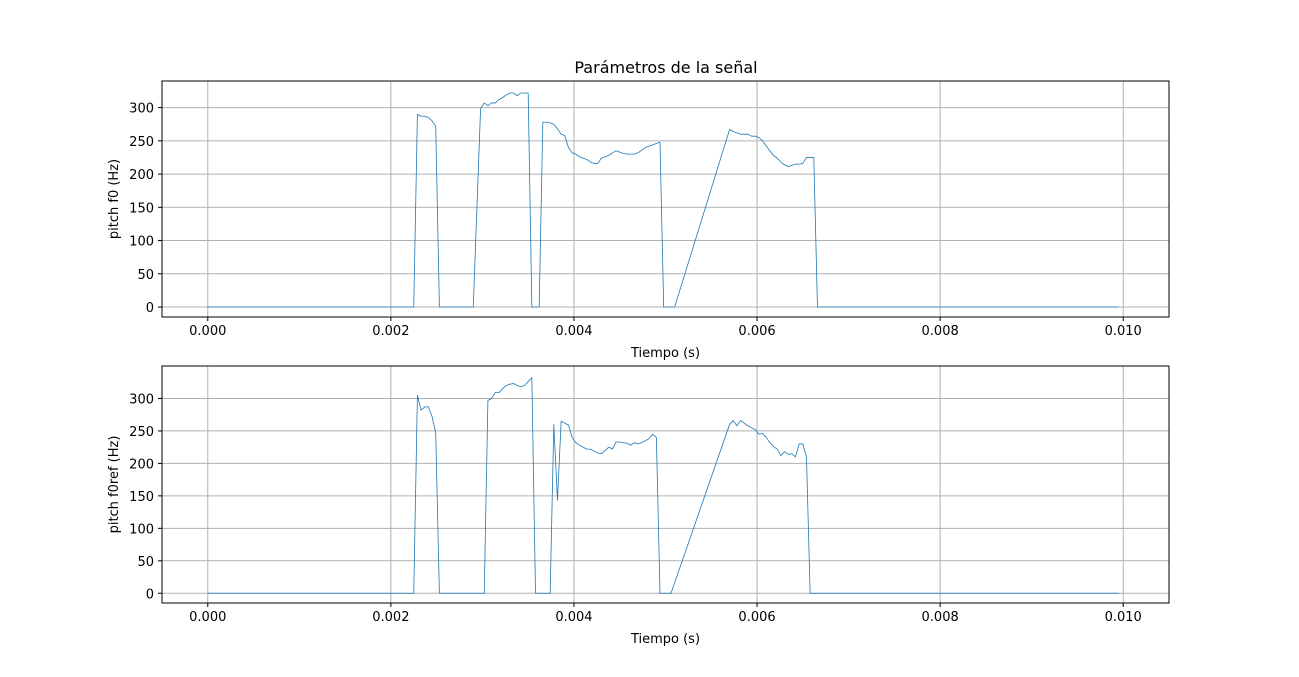  I want to click on y-axis-label: pitch f0 (Hz), so click(114, 199).